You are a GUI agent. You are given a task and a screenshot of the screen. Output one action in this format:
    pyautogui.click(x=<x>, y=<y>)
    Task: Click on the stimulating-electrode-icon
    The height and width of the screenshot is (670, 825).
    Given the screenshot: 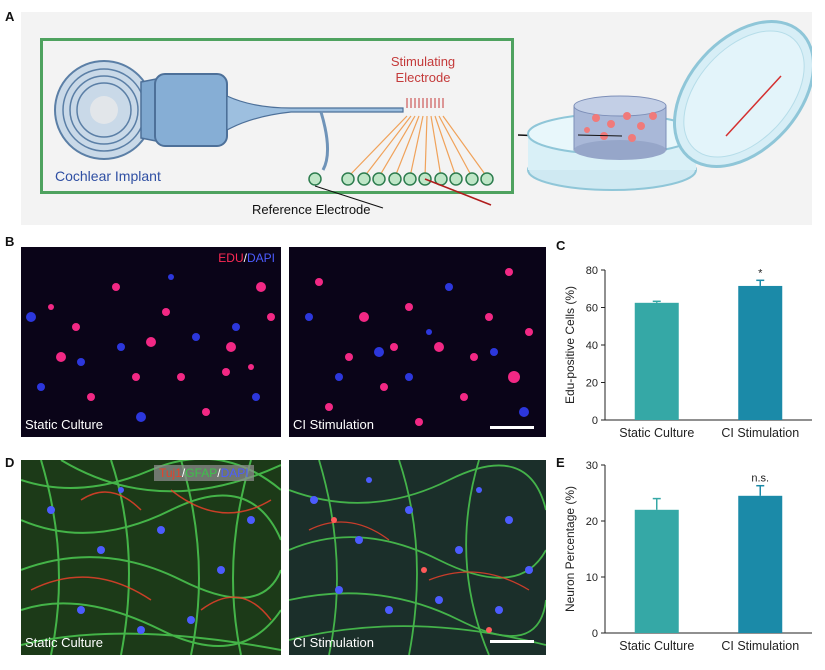 What is the action you would take?
    pyautogui.click(x=425, y=103)
    